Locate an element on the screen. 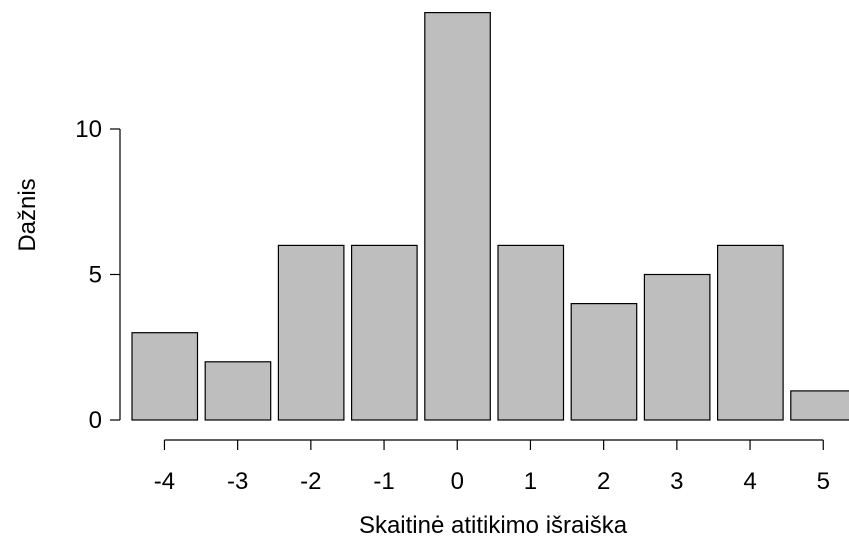  x-tick-label-1: 1 is located at coordinates (530, 481).